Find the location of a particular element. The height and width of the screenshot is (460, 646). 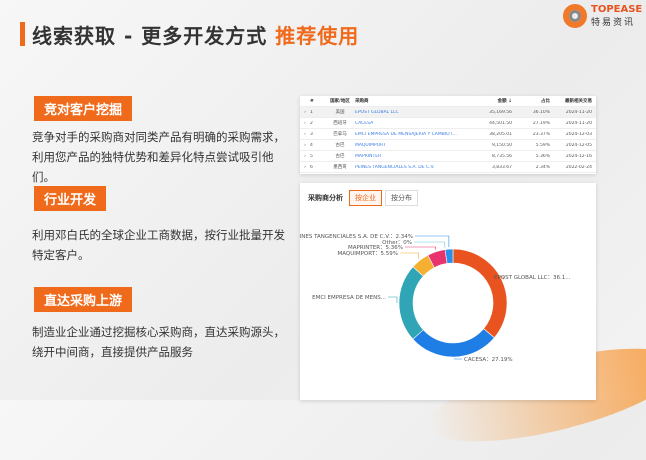

table-cell: MAQUIMPORT is located at coordinates (412, 145).